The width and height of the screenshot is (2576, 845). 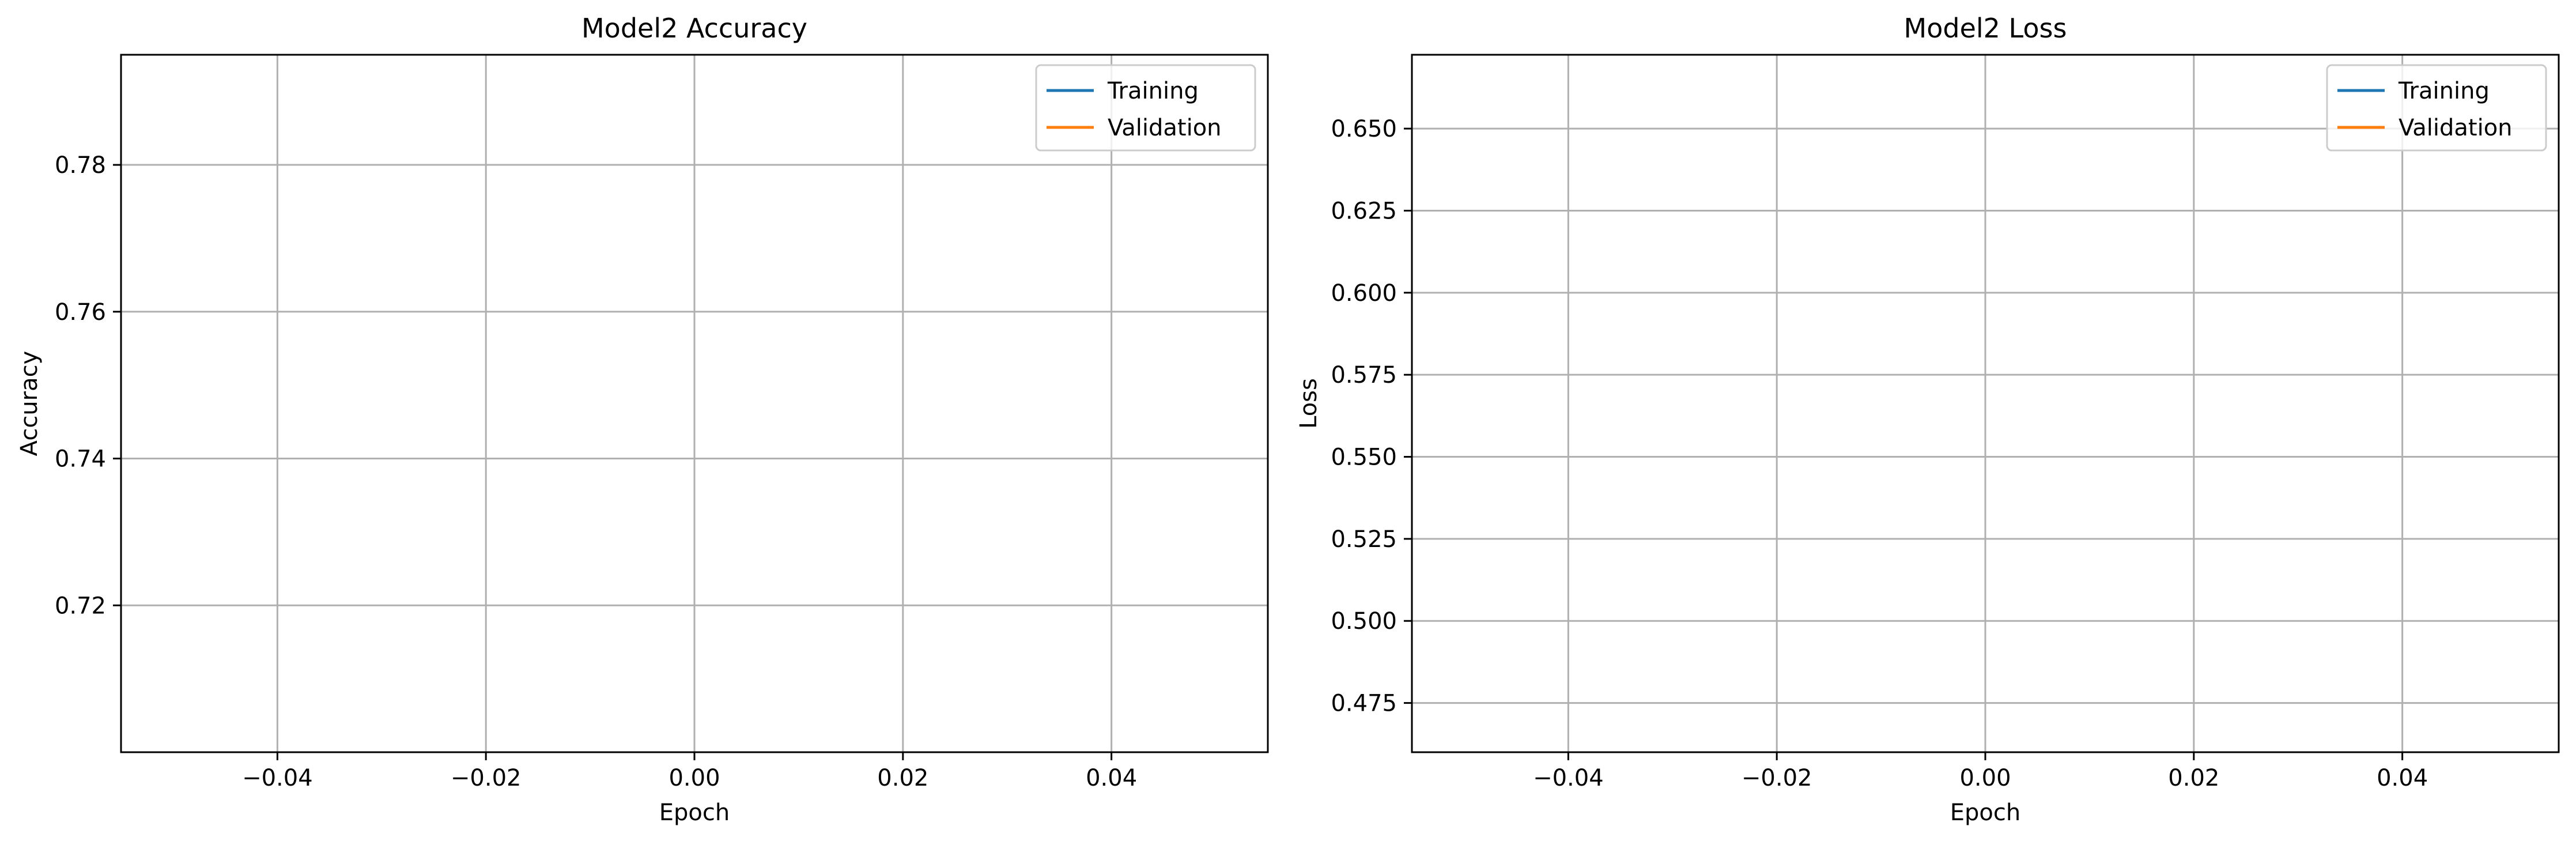 What do you see at coordinates (1364, 539) in the screenshot?
I see `y-tick-label: 0.525` at bounding box center [1364, 539].